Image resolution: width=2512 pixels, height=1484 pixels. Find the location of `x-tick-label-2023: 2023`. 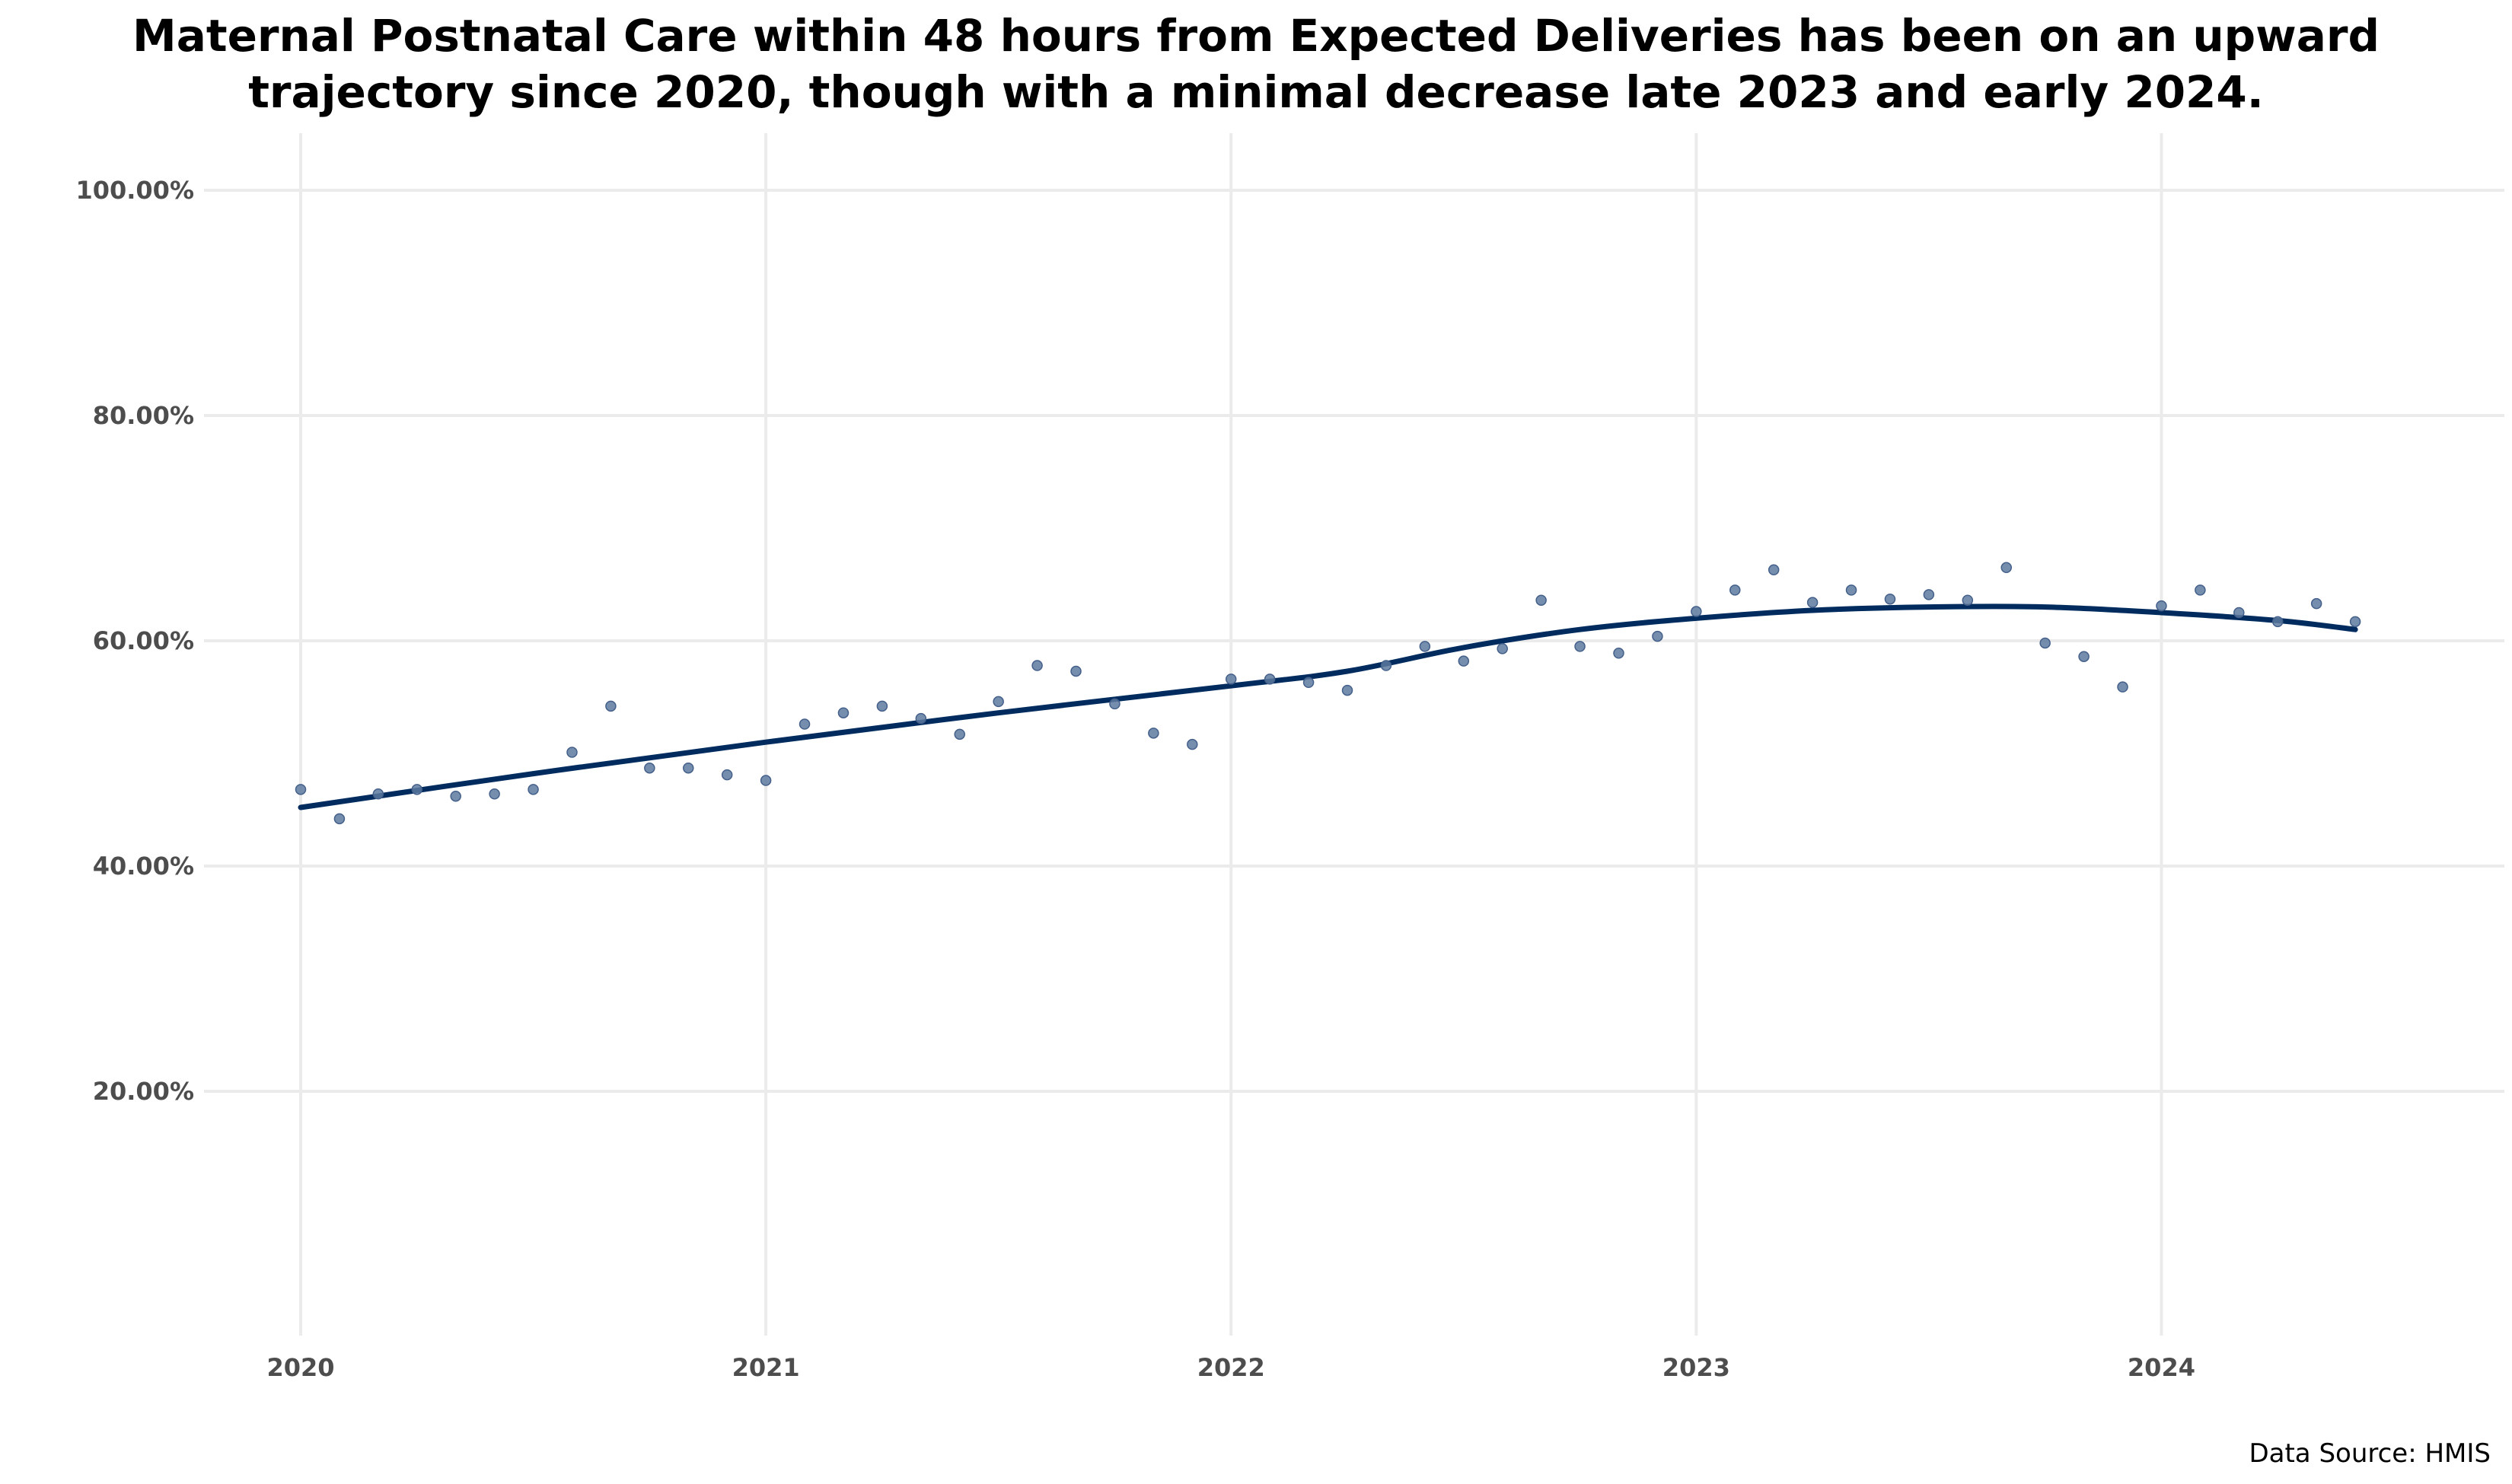

x-tick-label-2023: 2023 is located at coordinates (1696, 1367).